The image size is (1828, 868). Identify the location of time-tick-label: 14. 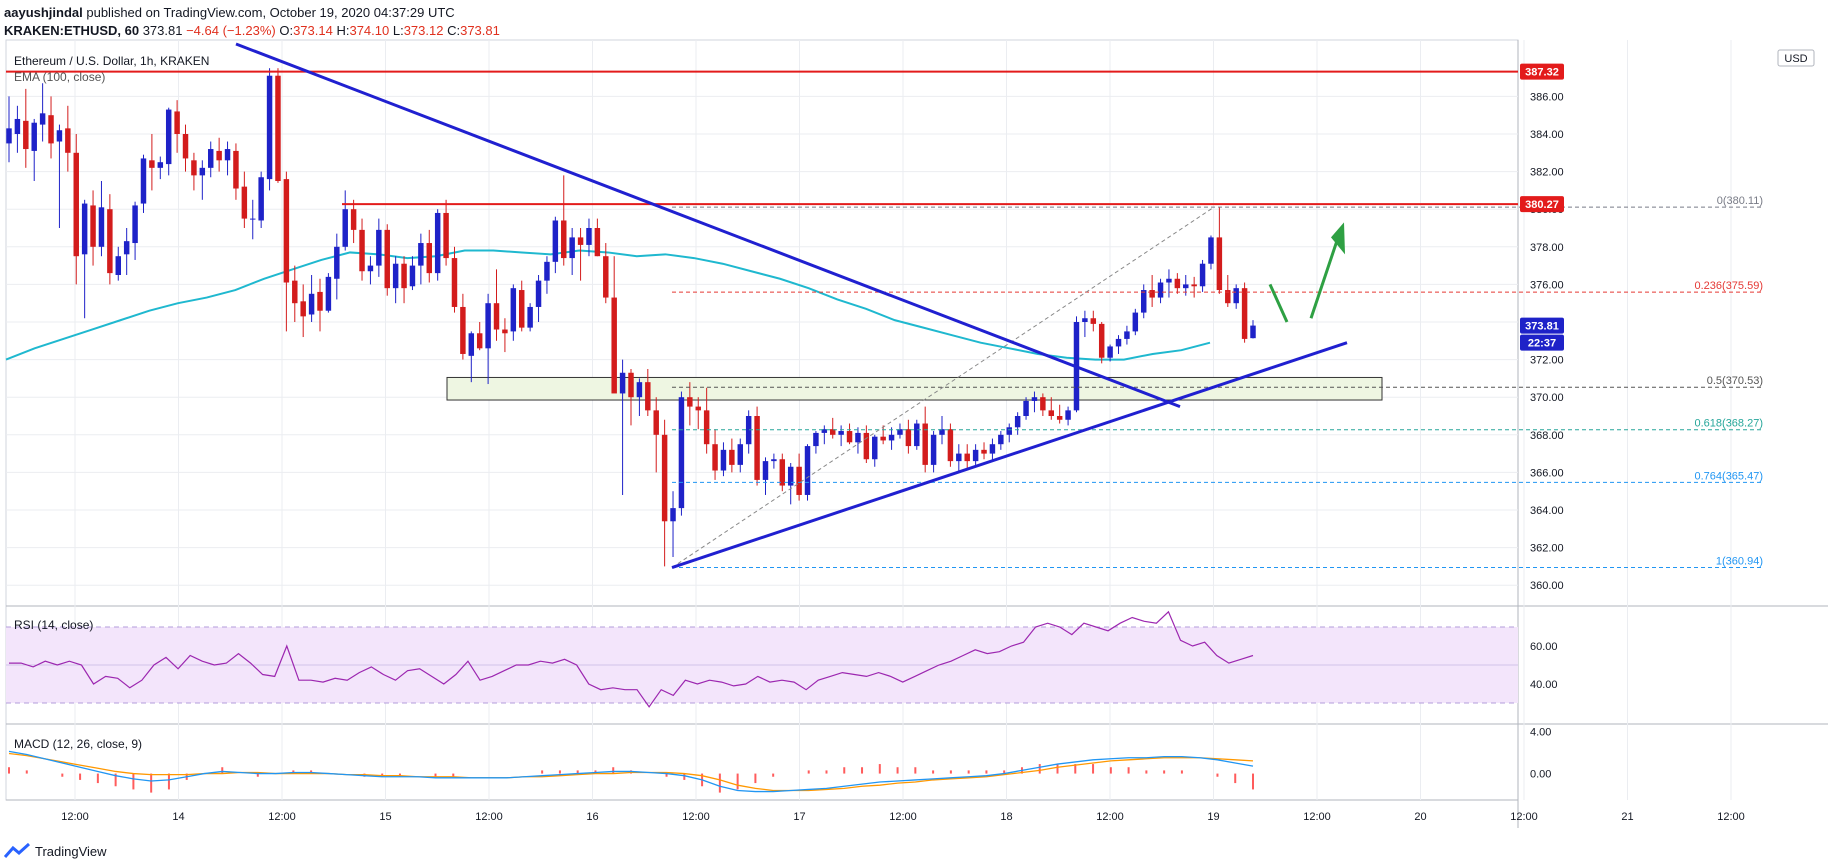
(178, 817).